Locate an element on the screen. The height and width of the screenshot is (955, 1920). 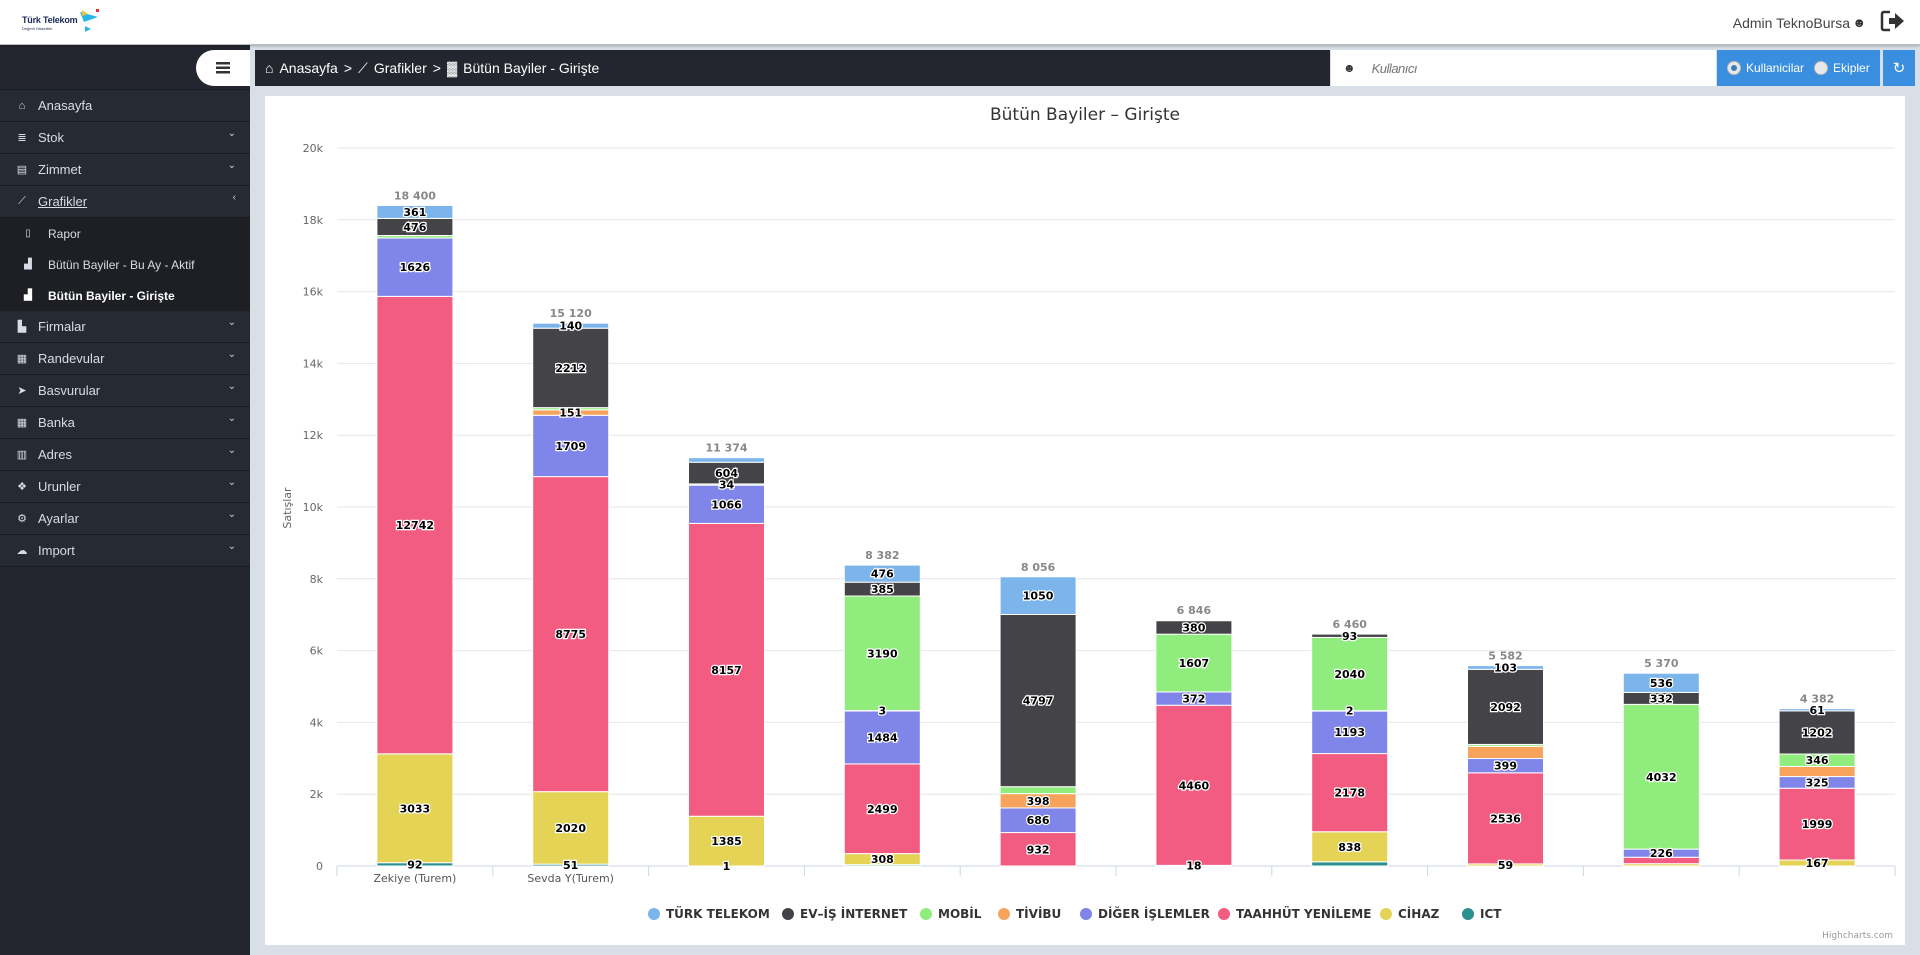
sidebar-item-grafikler: ⟋ Grafikler ‹ is located at coordinates (125, 202).